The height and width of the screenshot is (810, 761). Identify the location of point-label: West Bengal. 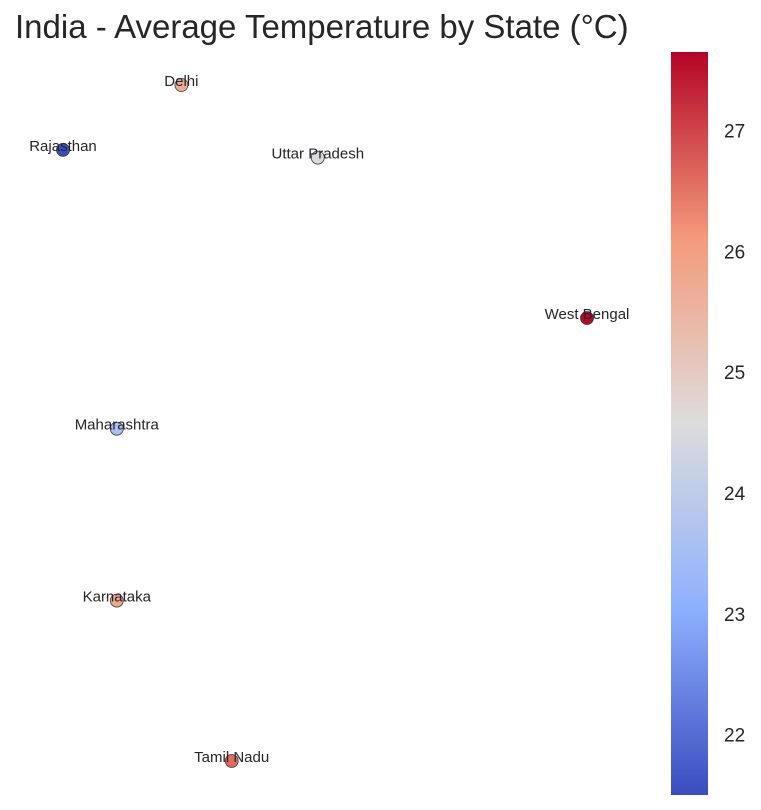
(587, 314).